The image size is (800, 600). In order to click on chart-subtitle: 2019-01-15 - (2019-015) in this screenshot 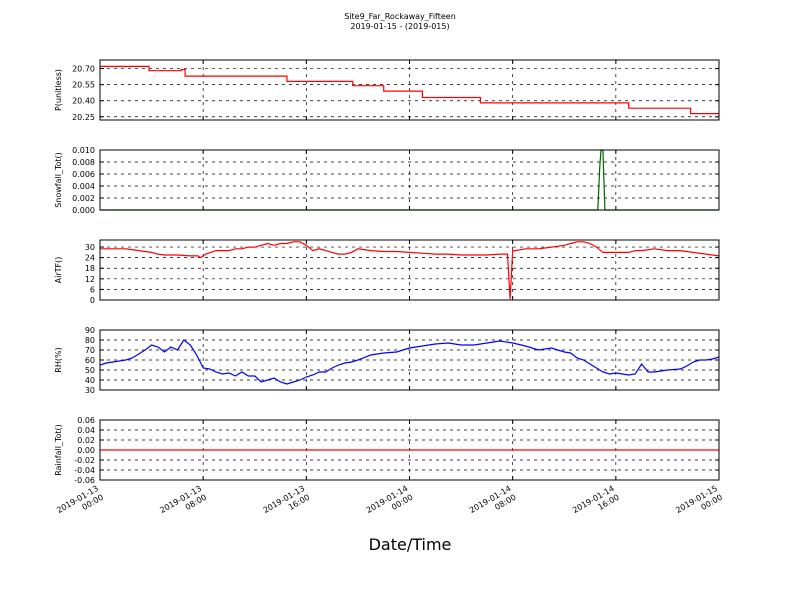, I will do `click(399, 26)`.